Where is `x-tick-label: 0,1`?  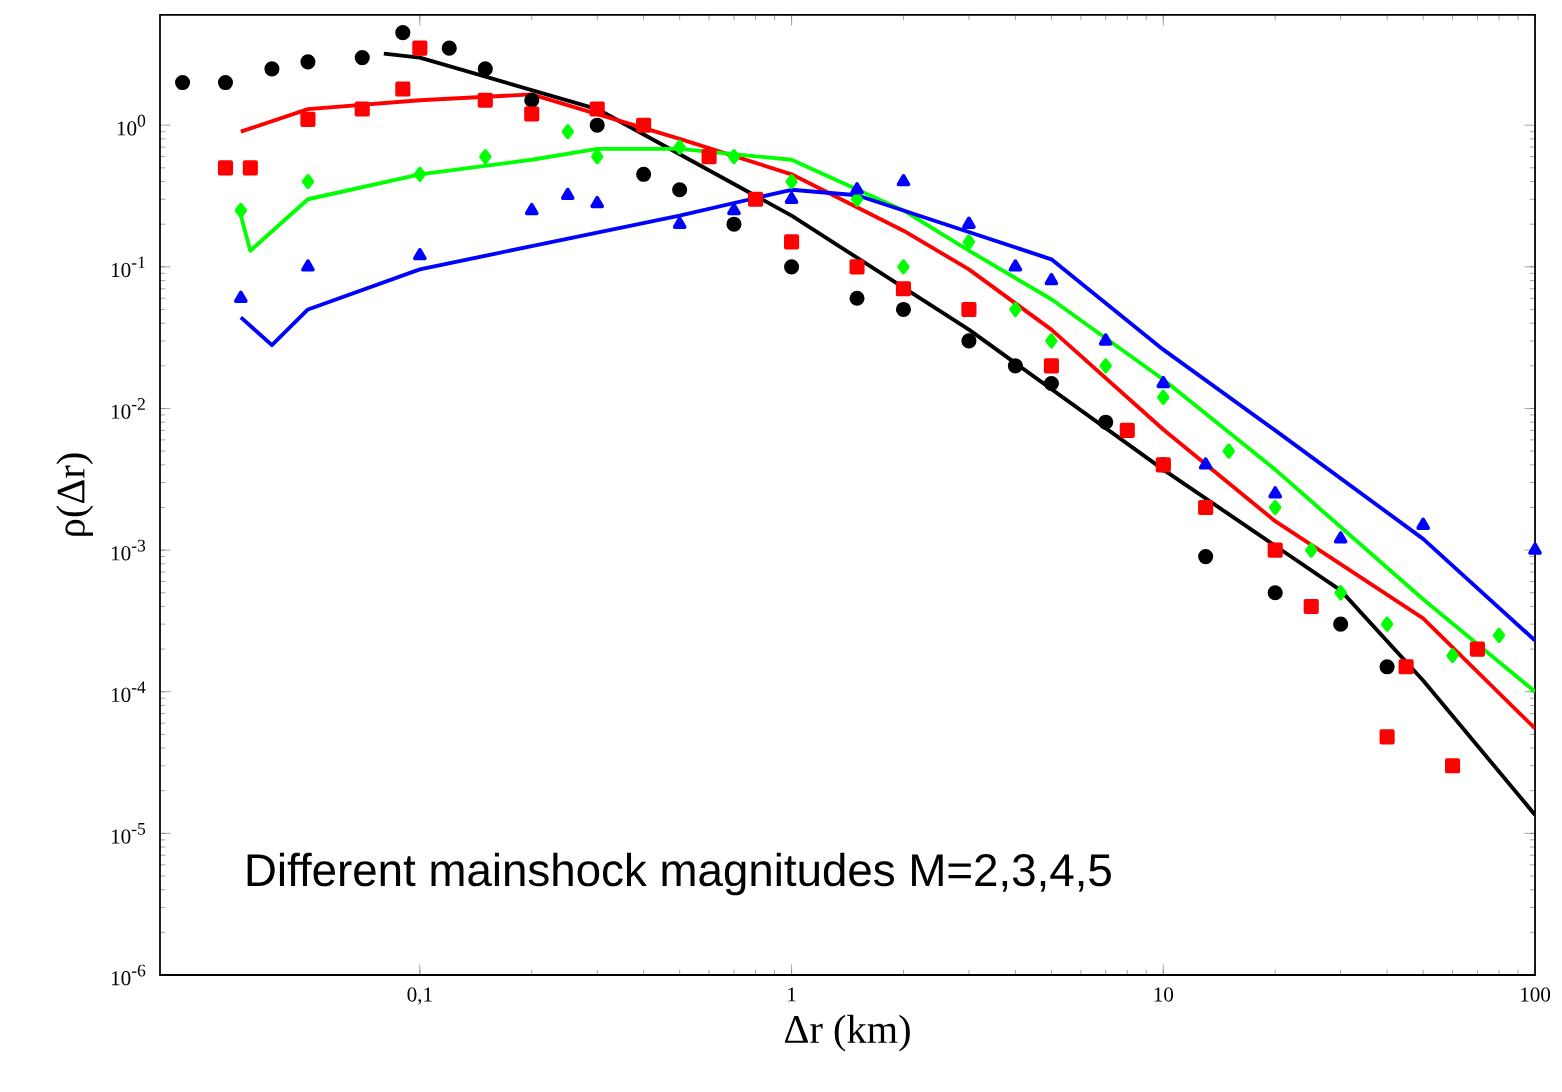 x-tick-label: 0,1 is located at coordinates (419, 996).